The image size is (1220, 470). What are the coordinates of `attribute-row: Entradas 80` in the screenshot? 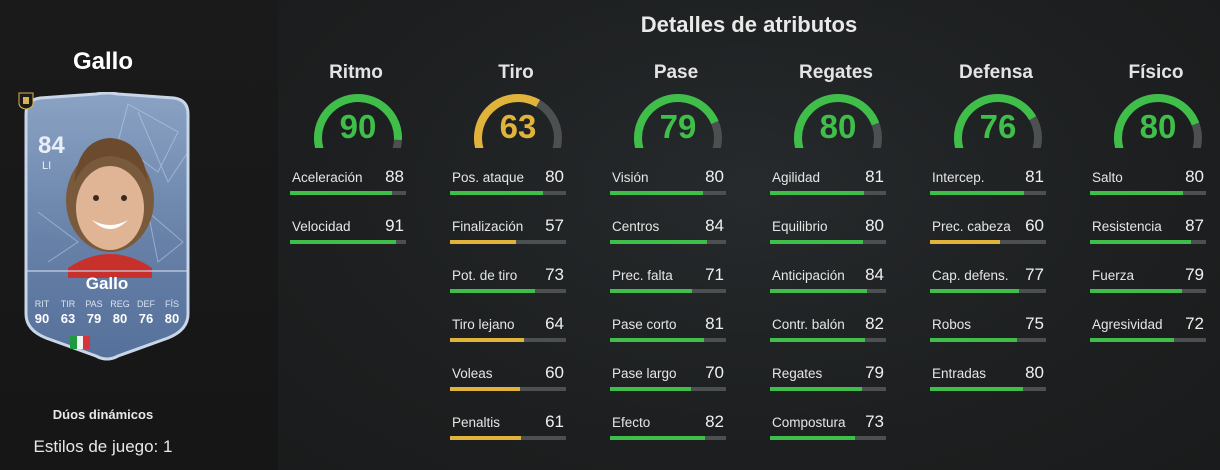 It's located at (988, 379).